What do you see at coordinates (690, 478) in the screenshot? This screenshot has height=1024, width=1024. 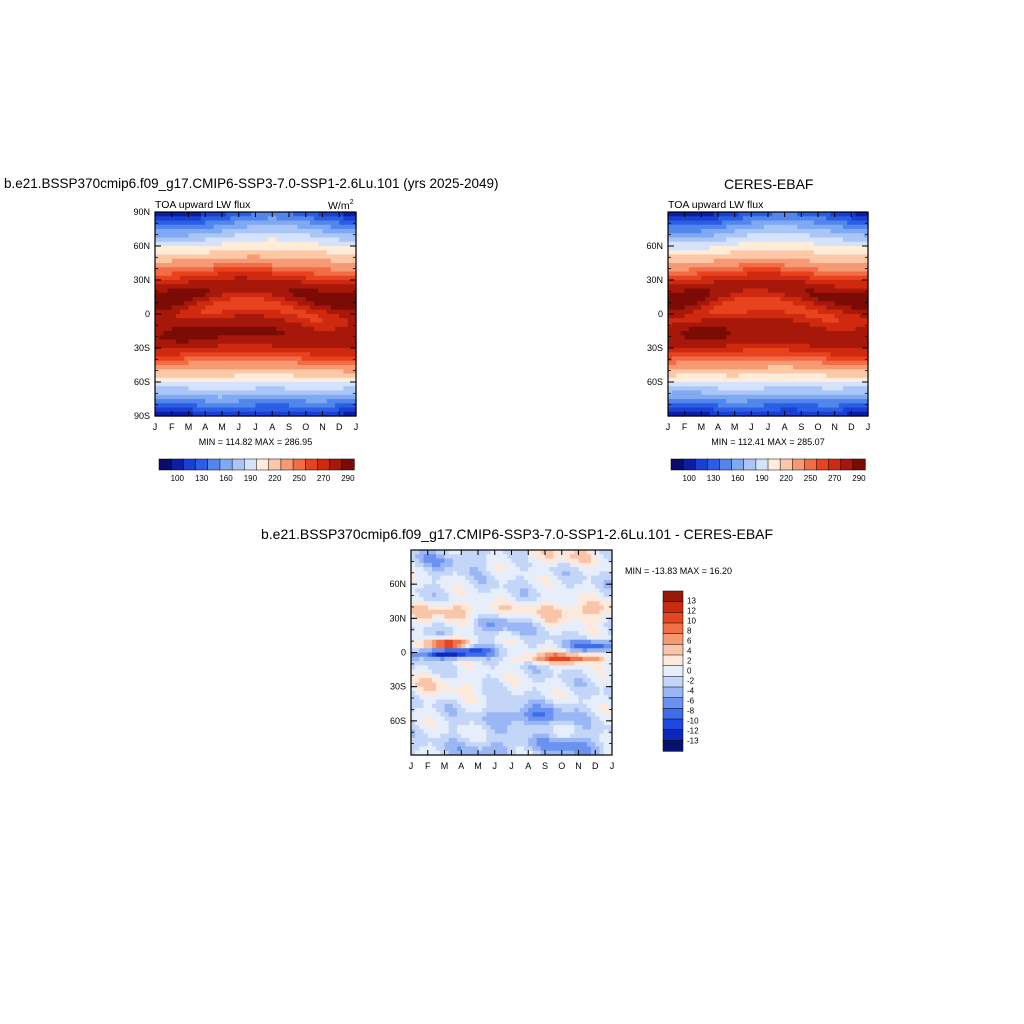 I see `colorbar-label: 100` at bounding box center [690, 478].